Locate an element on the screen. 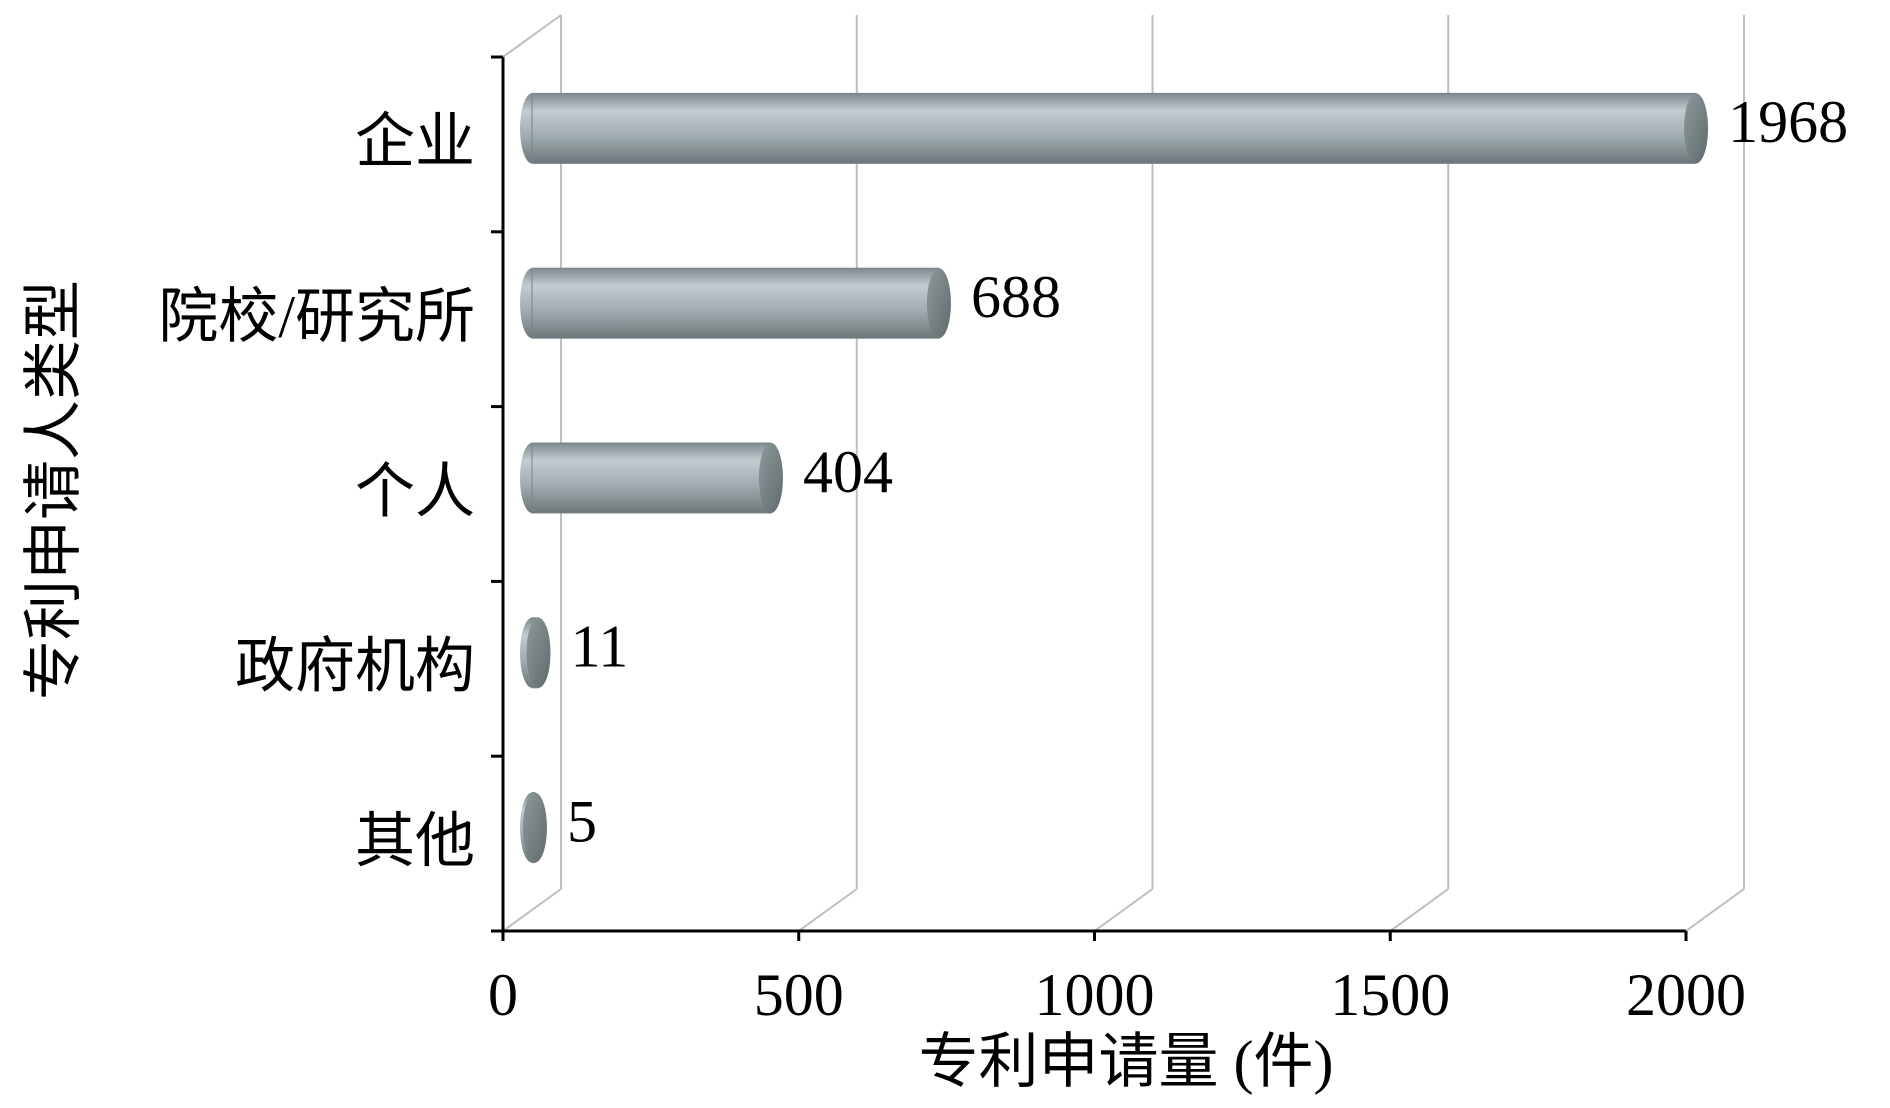 This screenshot has width=1890, height=1108. value-label: 11 is located at coordinates (600, 647).